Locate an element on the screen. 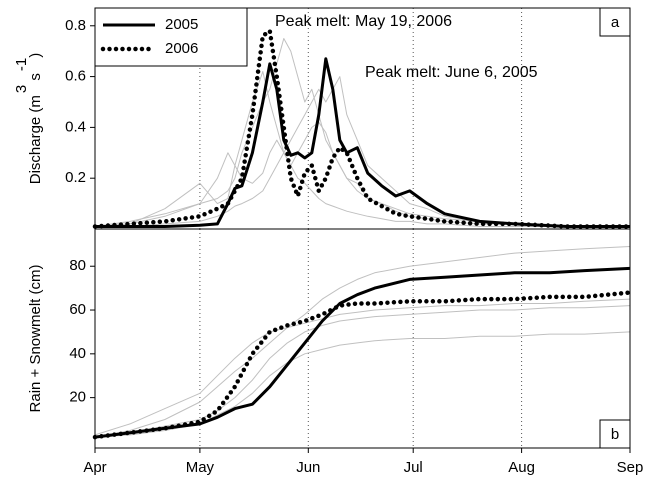 The height and width of the screenshot is (483, 646). y-label-part: Discharge (m is located at coordinates (35, 139).